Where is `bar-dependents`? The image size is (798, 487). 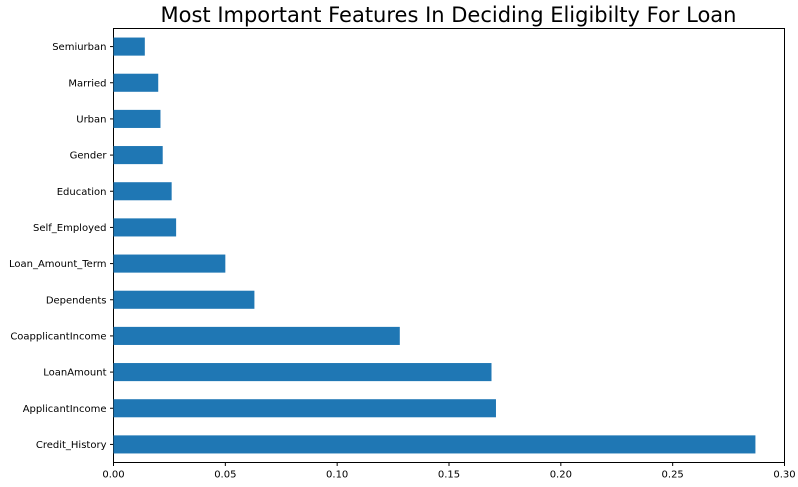
bar-dependents is located at coordinates (184, 299).